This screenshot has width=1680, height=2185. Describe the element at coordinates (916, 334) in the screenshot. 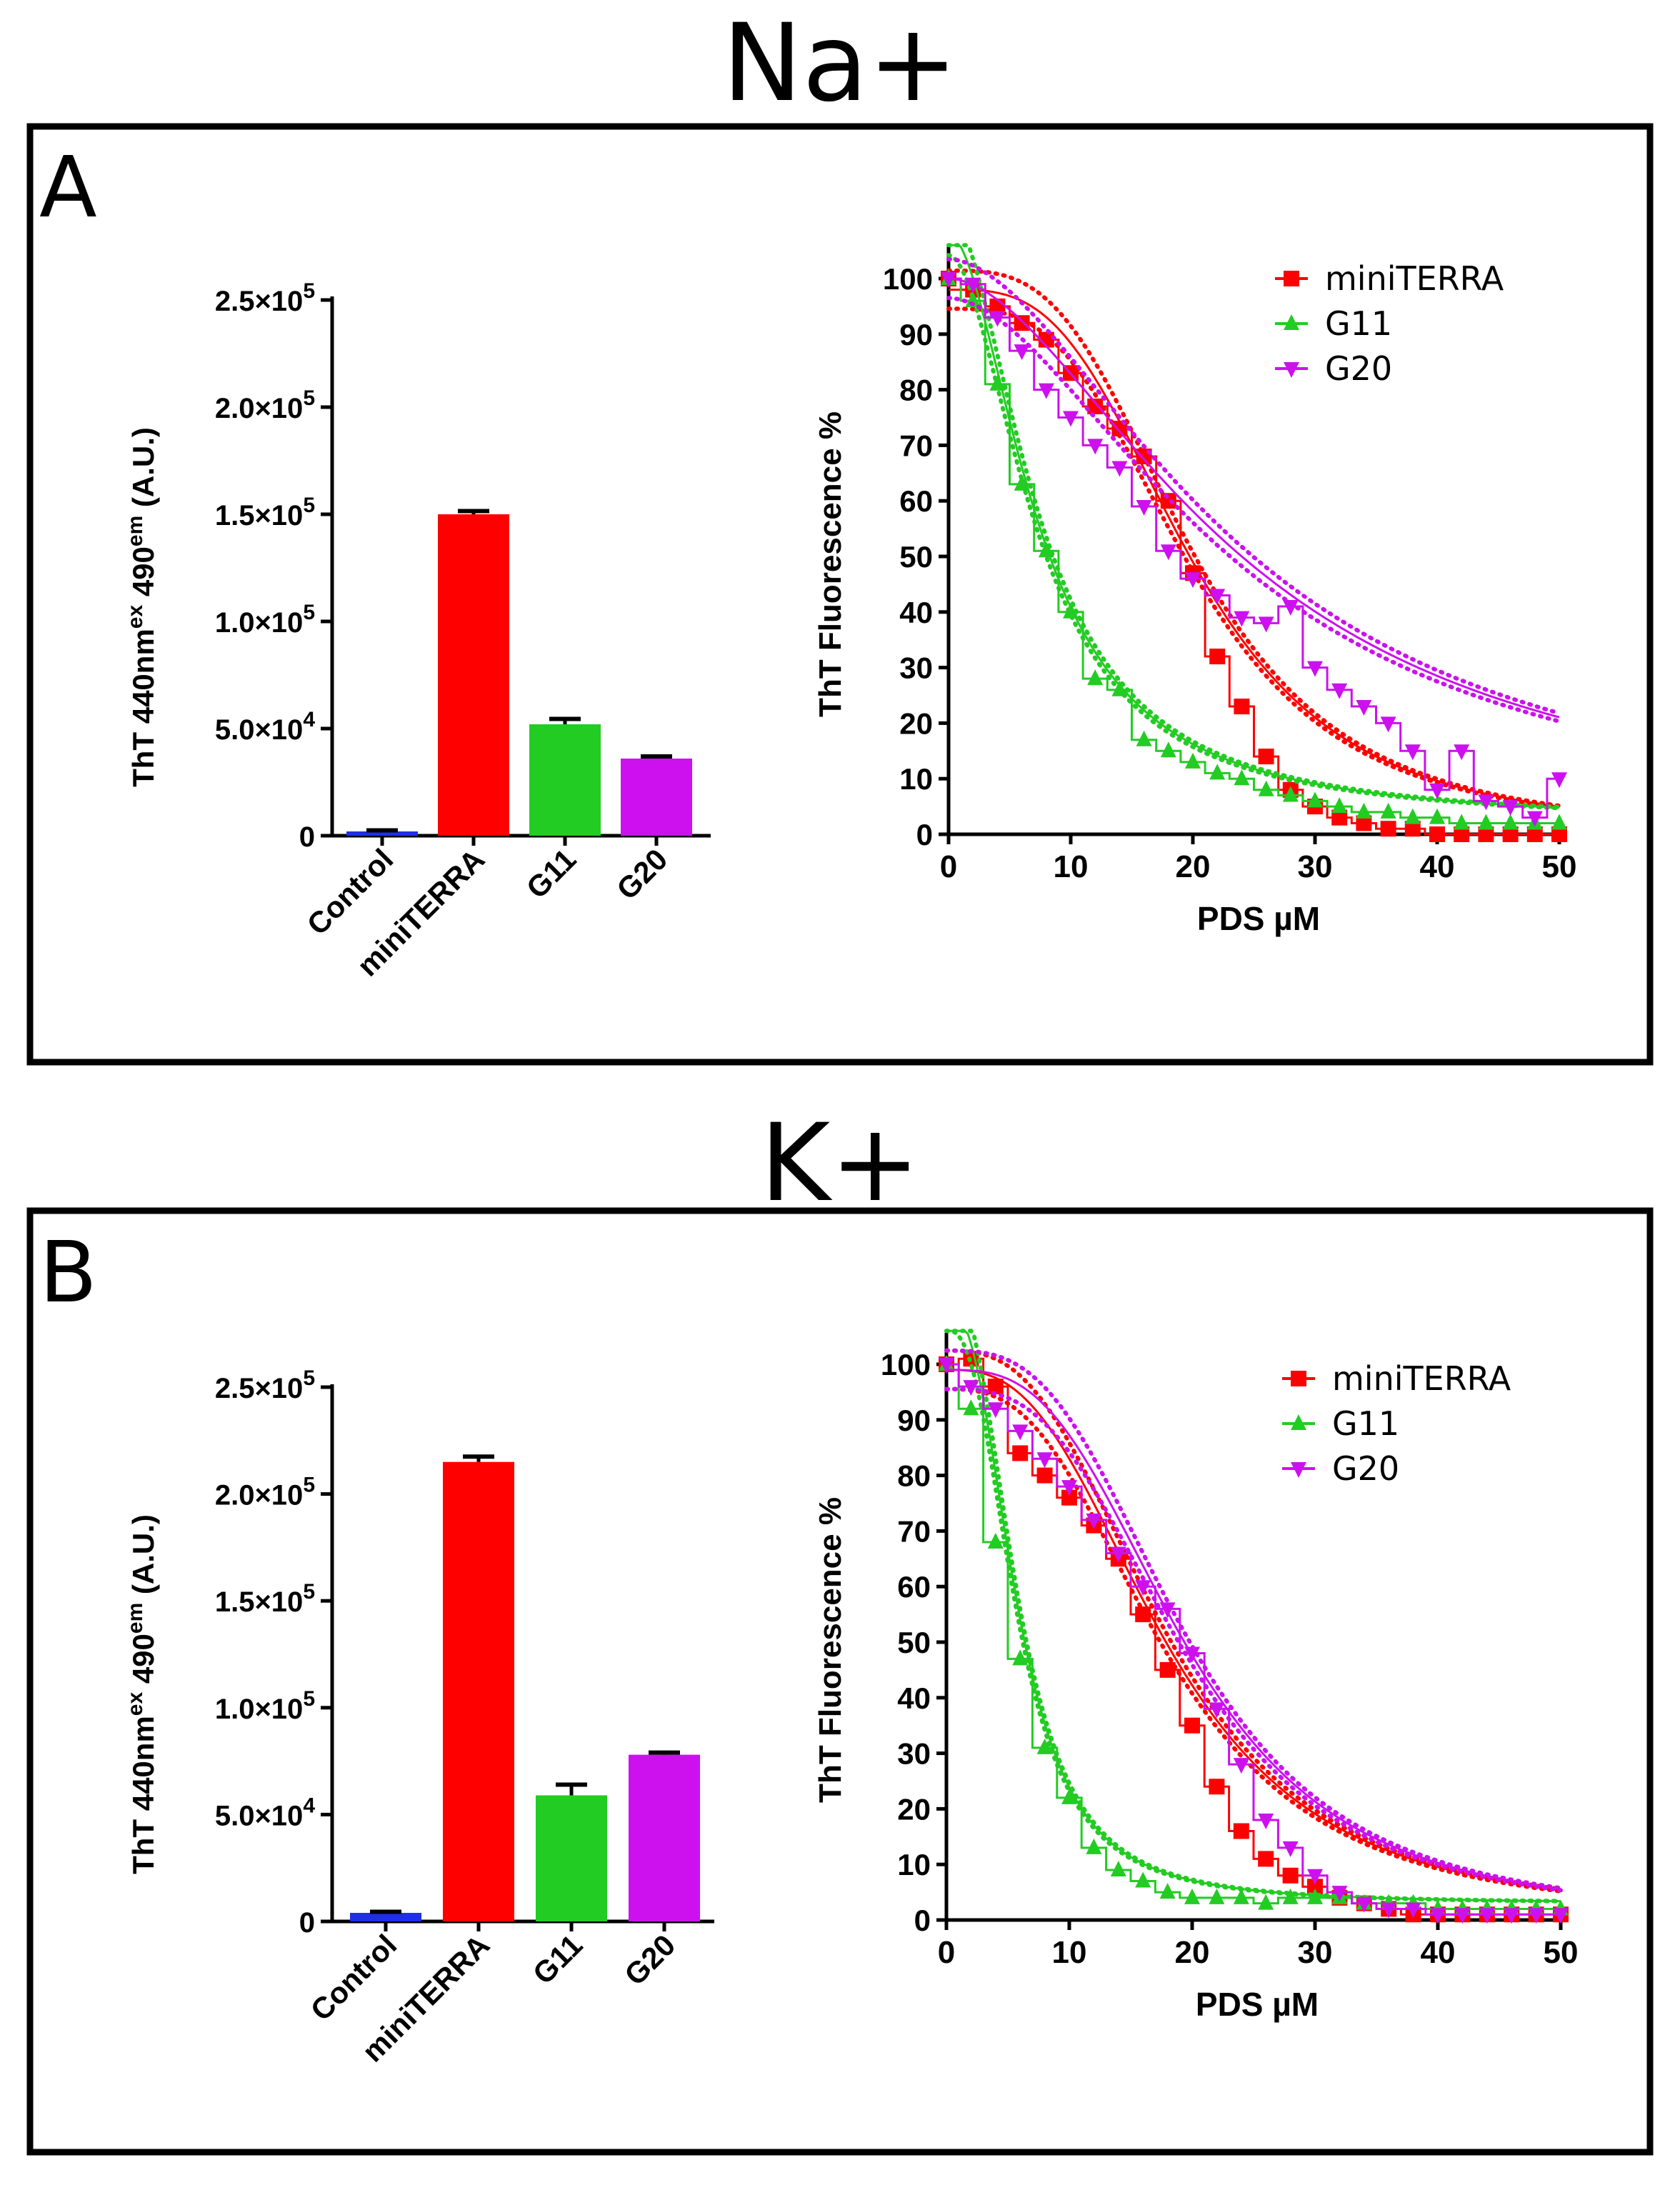

I see `curve-y-tick-label: 90` at that location.